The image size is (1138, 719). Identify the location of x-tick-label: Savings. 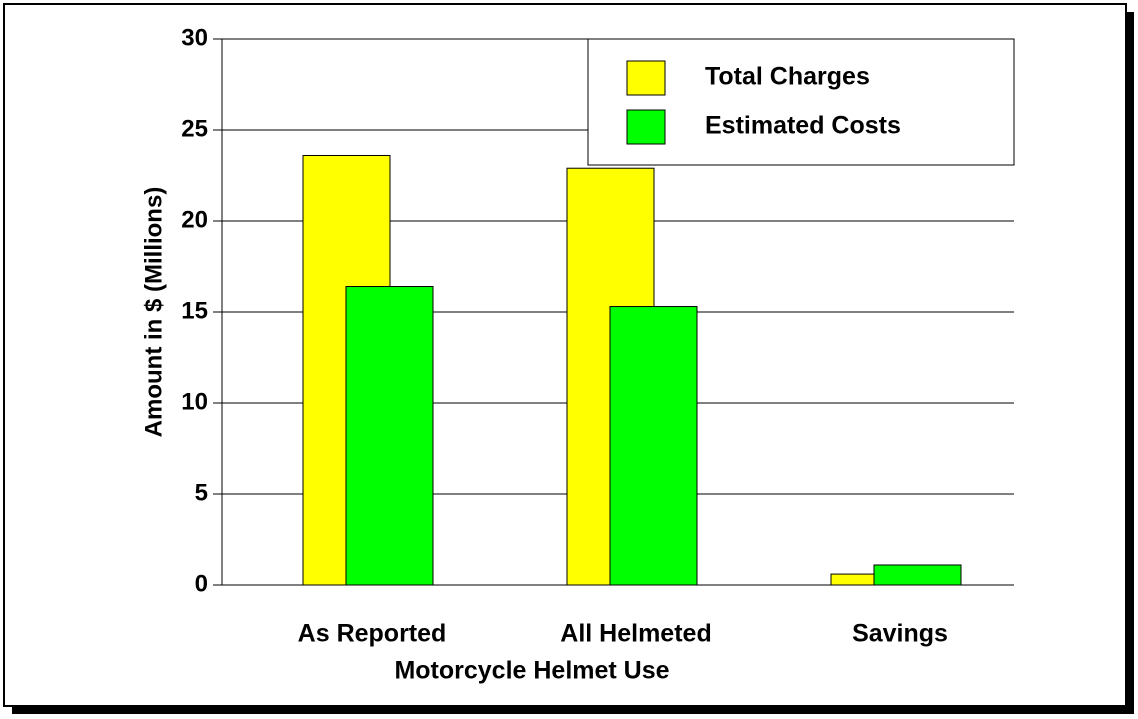
(900, 634).